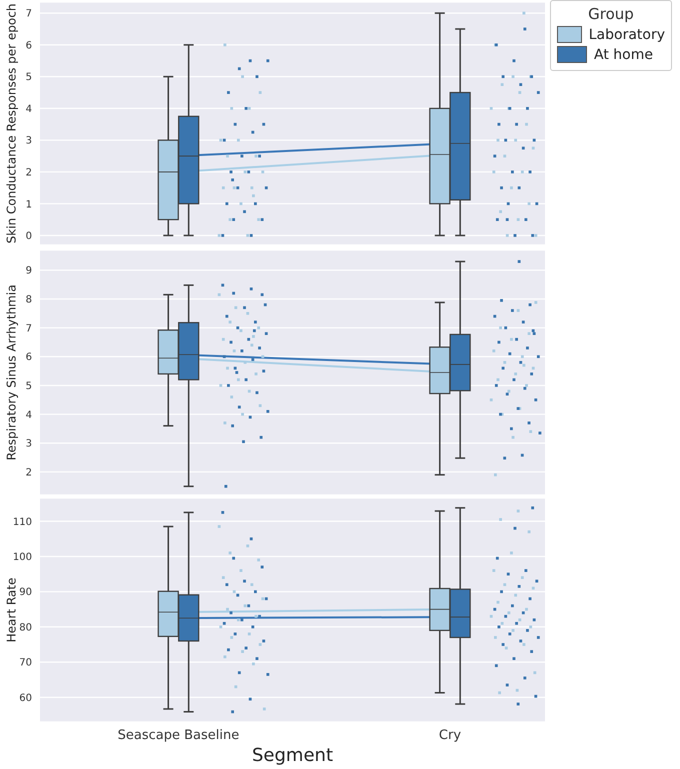  Describe the element at coordinates (29, 271) in the screenshot. I see `y-tick-label: 9` at that location.